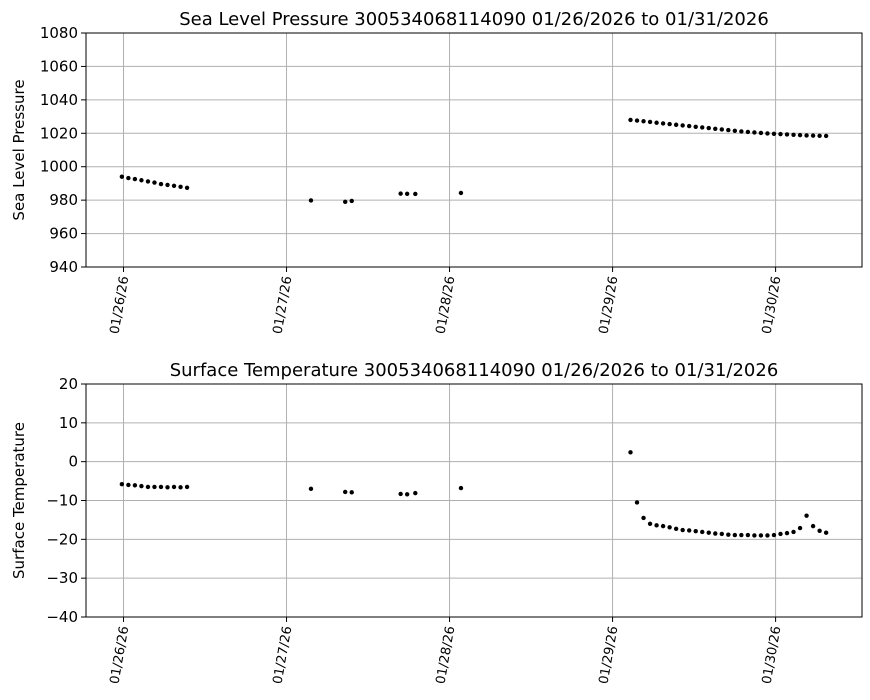 This screenshot has height=700, width=870. Describe the element at coordinates (446, 305) in the screenshot. I see `pressure-x-tick-label: 01/28/26` at that location.